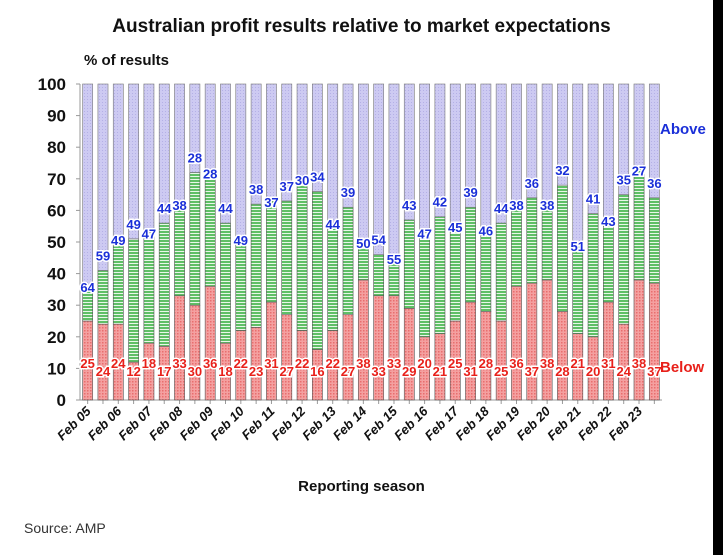 The height and width of the screenshot is (555, 723). I want to click on window-edge, so click(718, 277).